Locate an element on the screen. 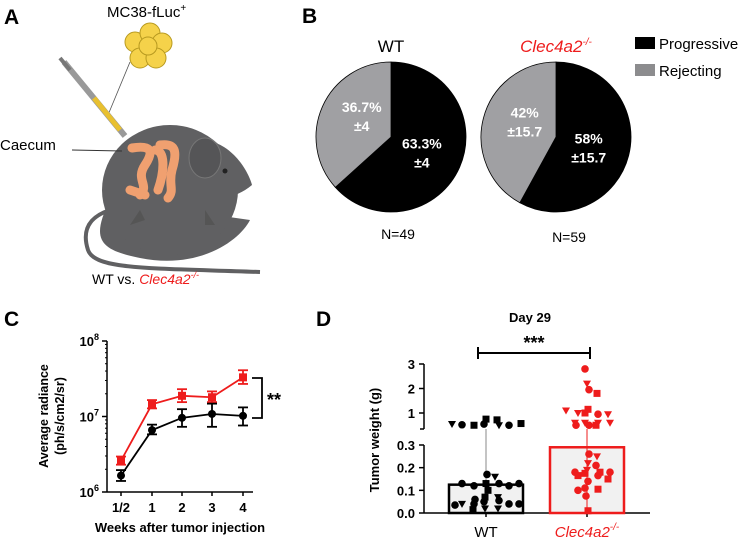 The width and height of the screenshot is (749, 543). panel-a-label: A is located at coordinates (11, 17).